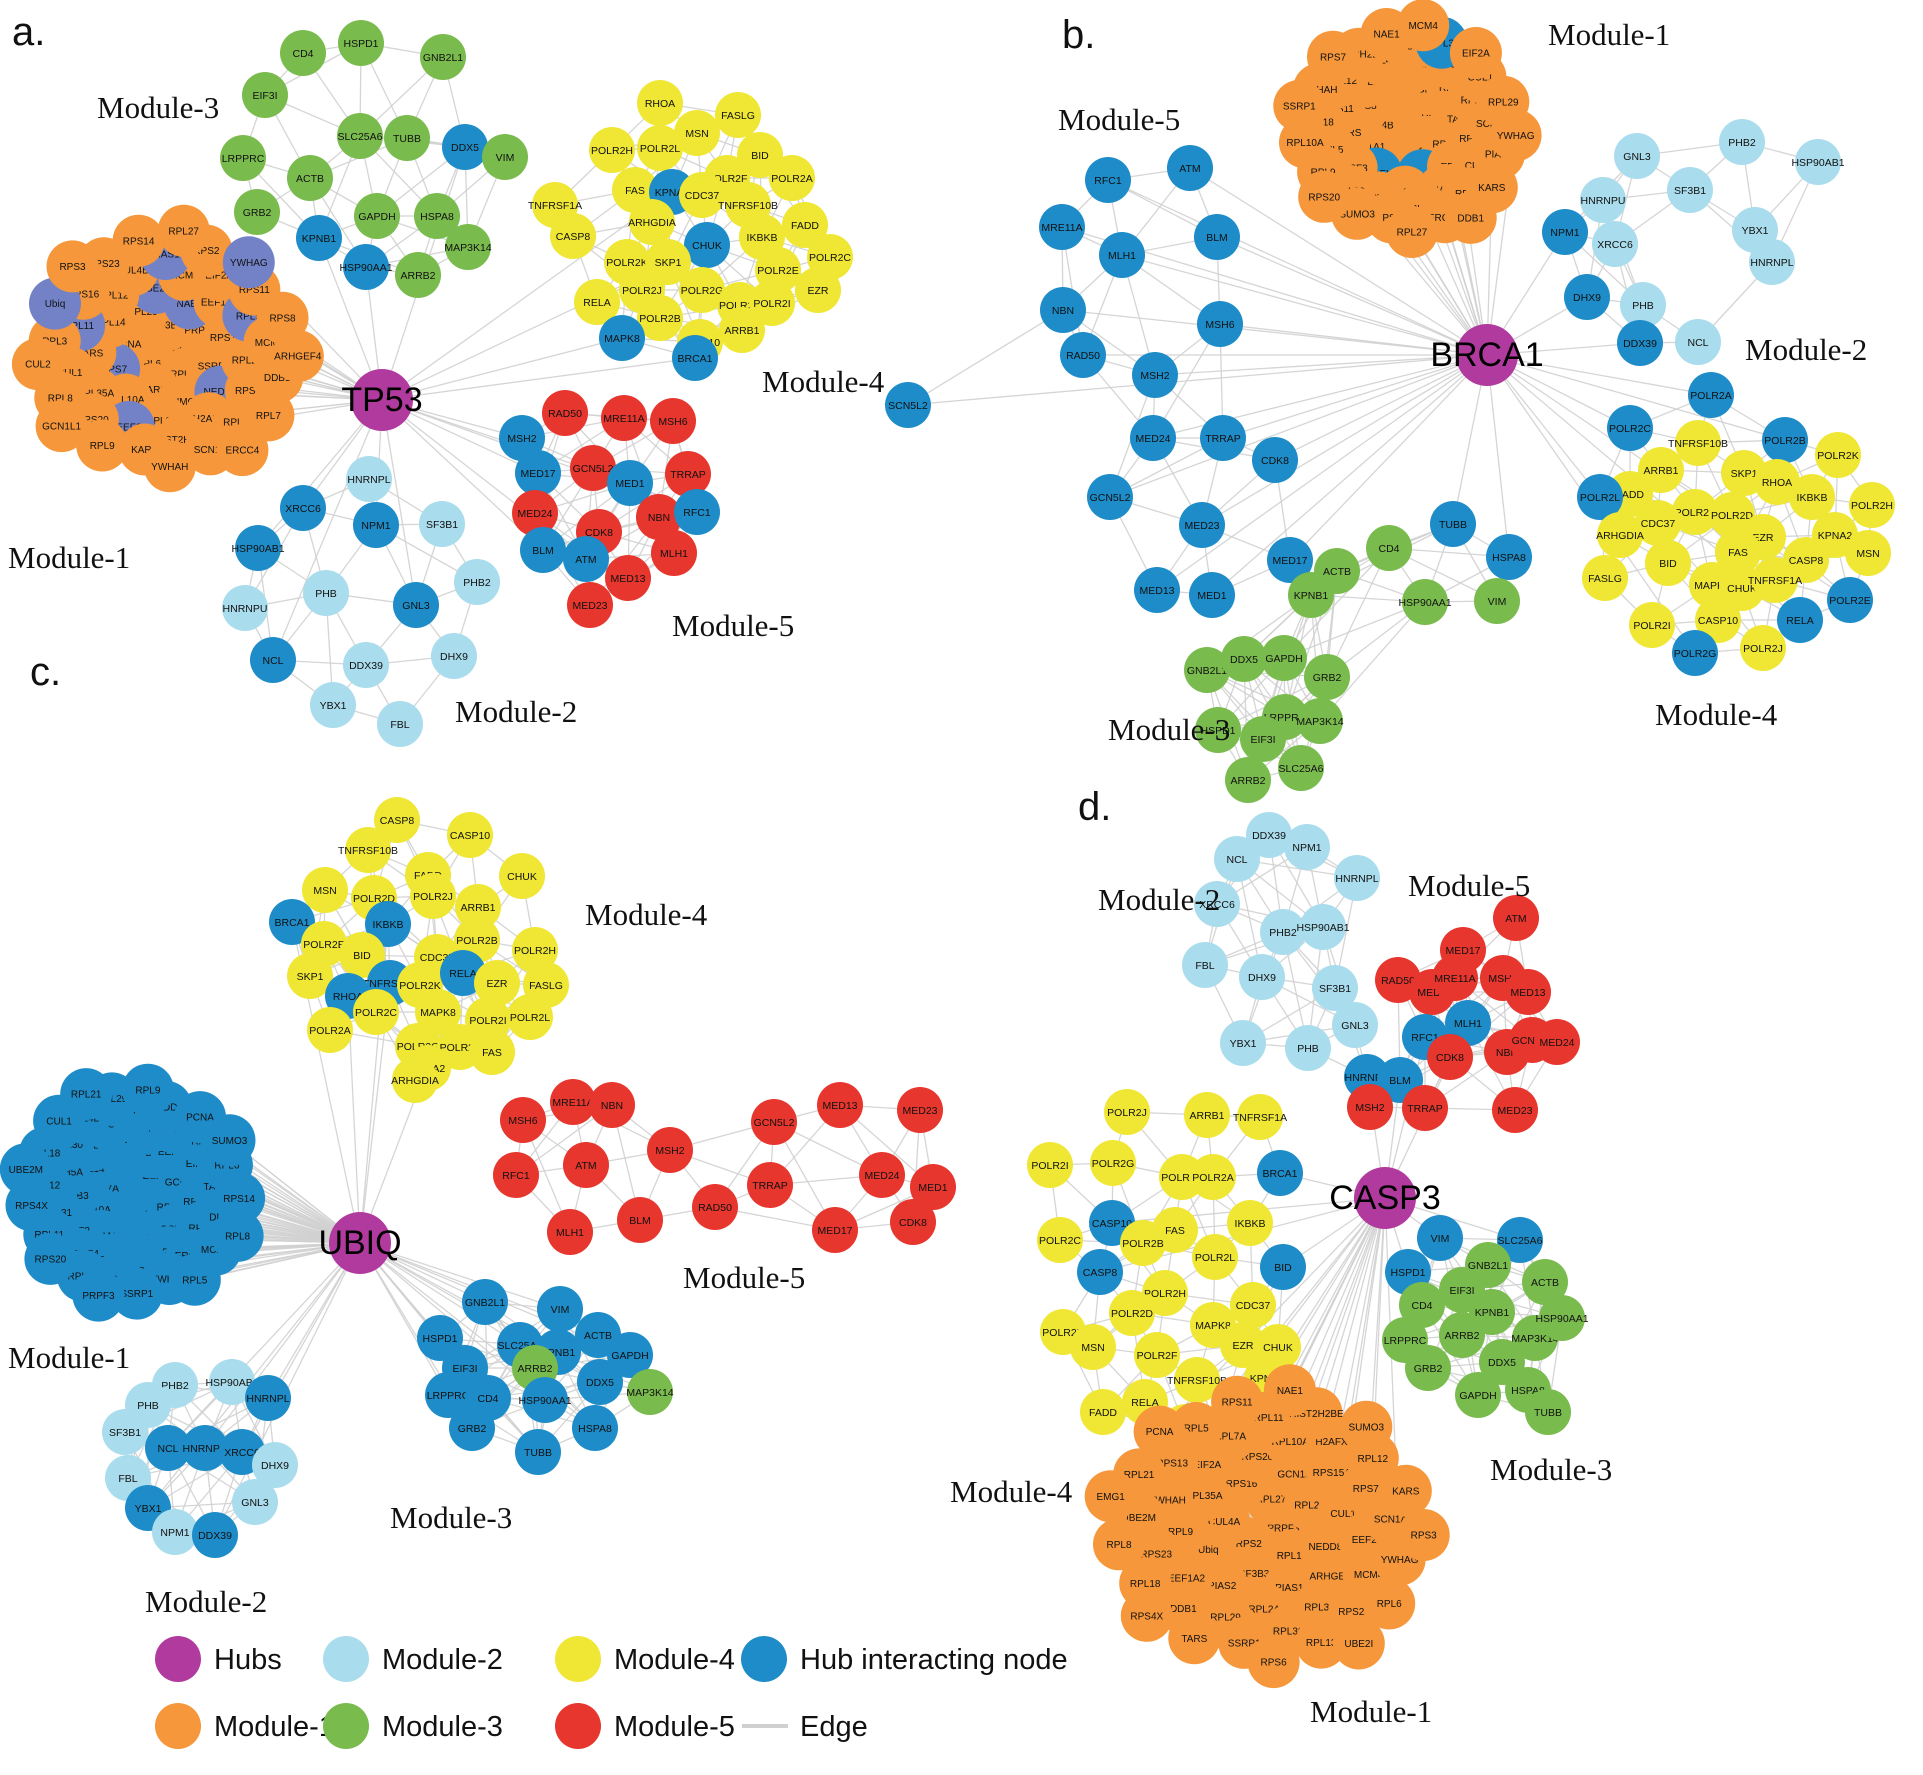 The width and height of the screenshot is (1923, 1775). Describe the element at coordinates (1269, 1418) in the screenshot. I see `node-label: RPL11` at that location.